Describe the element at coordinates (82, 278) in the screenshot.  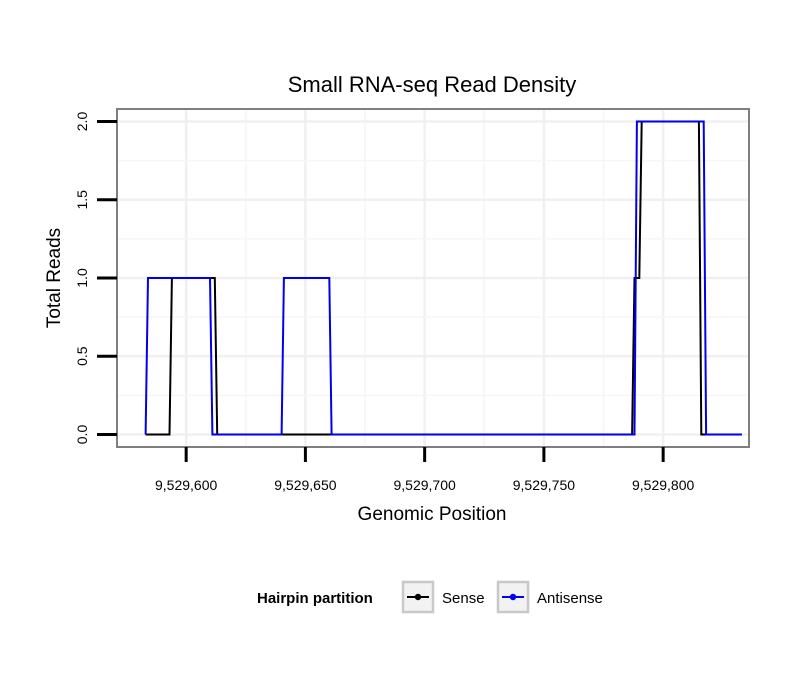
I see `y-tick-label: 1.0` at that location.